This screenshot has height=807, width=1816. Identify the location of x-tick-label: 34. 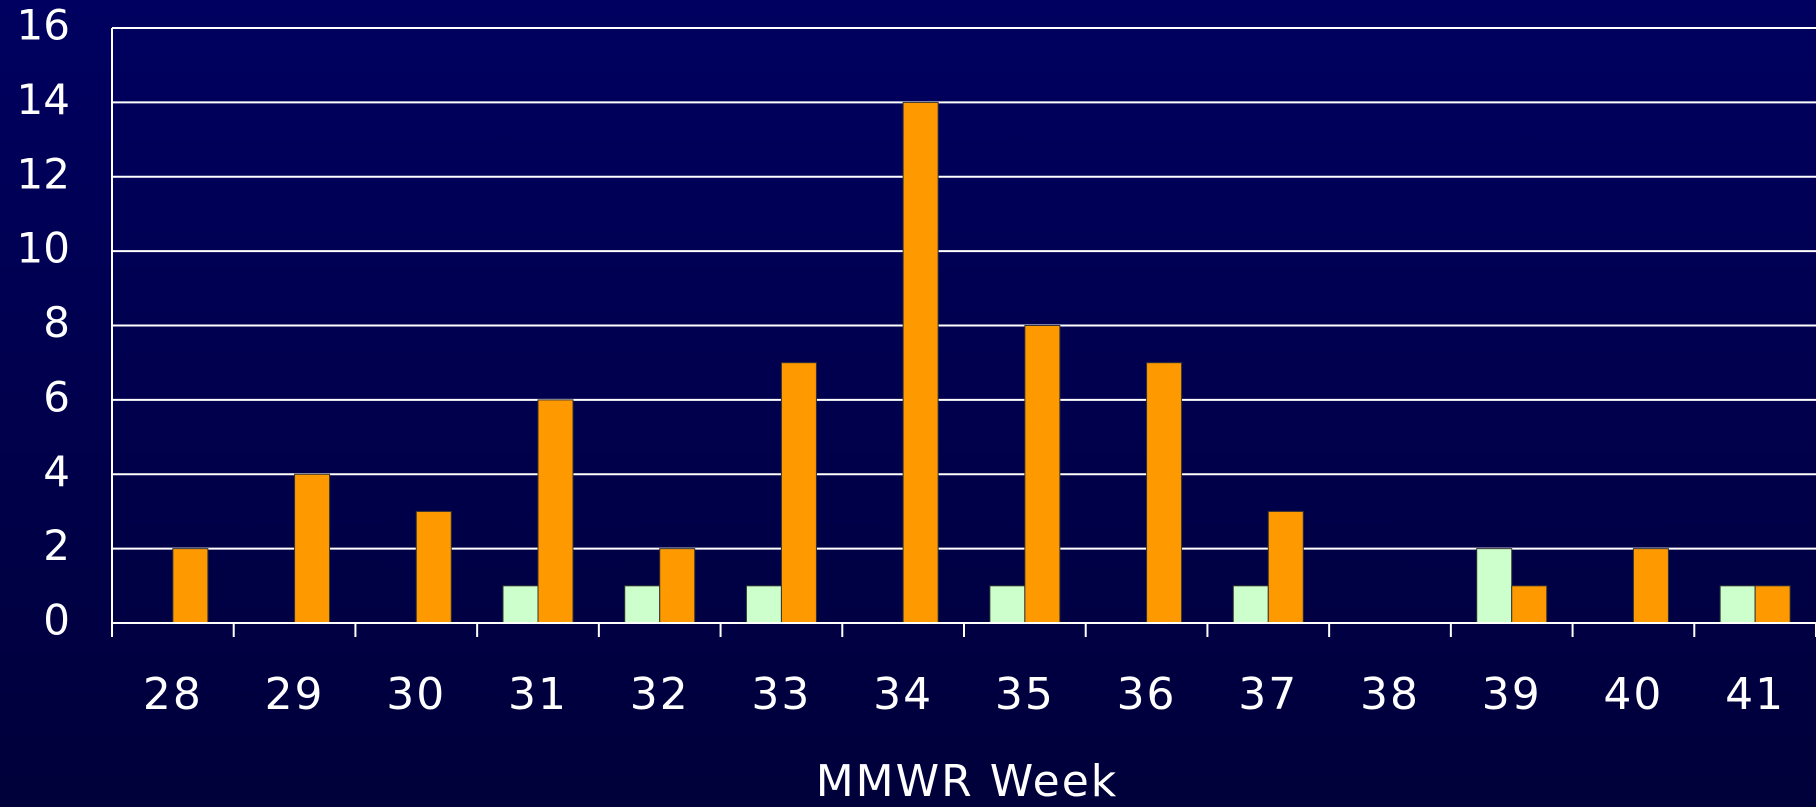
(903, 694).